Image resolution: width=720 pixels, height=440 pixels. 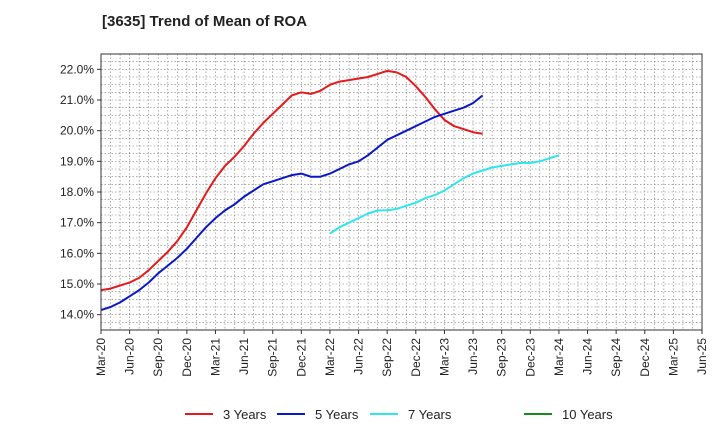 What do you see at coordinates (588, 356) in the screenshot?
I see `x-tick-label: Jun-24` at bounding box center [588, 356].